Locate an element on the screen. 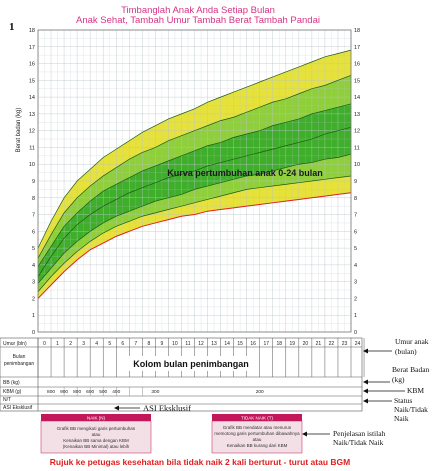 This screenshot has width=443, height=471. chart-annotation: Kurva pertumbuhan anak 0-24 bulan is located at coordinates (245, 173).